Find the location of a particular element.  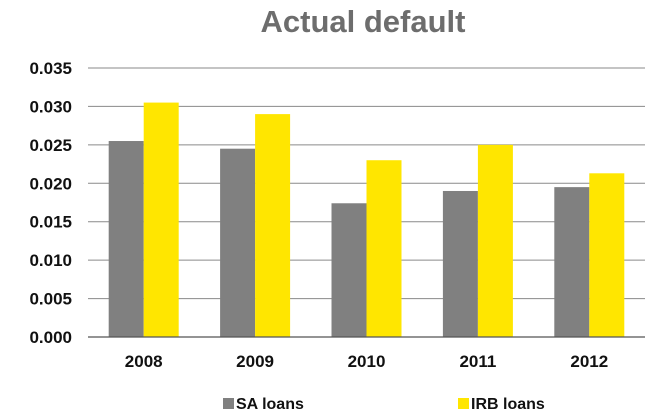

bar-irb-loans-2011 is located at coordinates (495, 240).